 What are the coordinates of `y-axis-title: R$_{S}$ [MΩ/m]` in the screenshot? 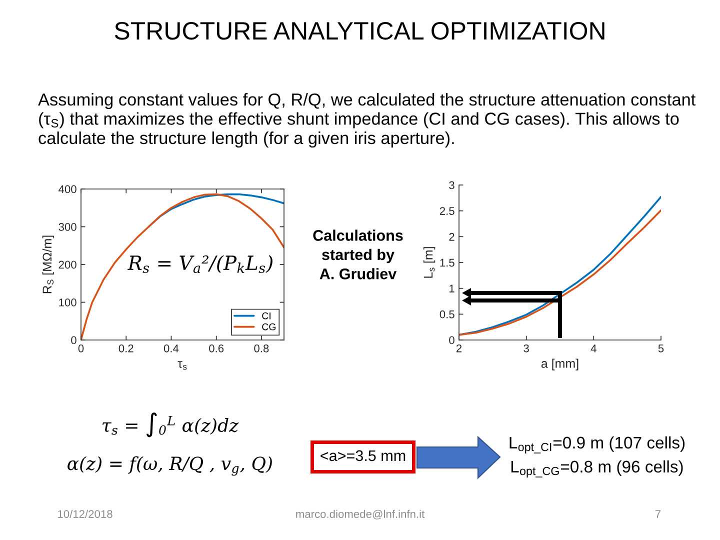 It's located at (48, 265).